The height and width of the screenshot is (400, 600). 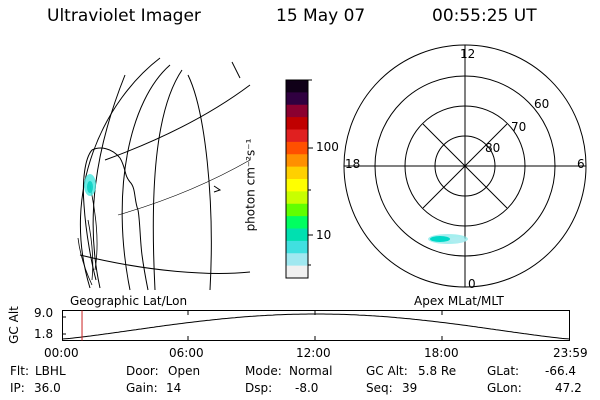 What do you see at coordinates (472, 284) in the screenshot?
I see `mlt-label-0: 0` at bounding box center [472, 284].